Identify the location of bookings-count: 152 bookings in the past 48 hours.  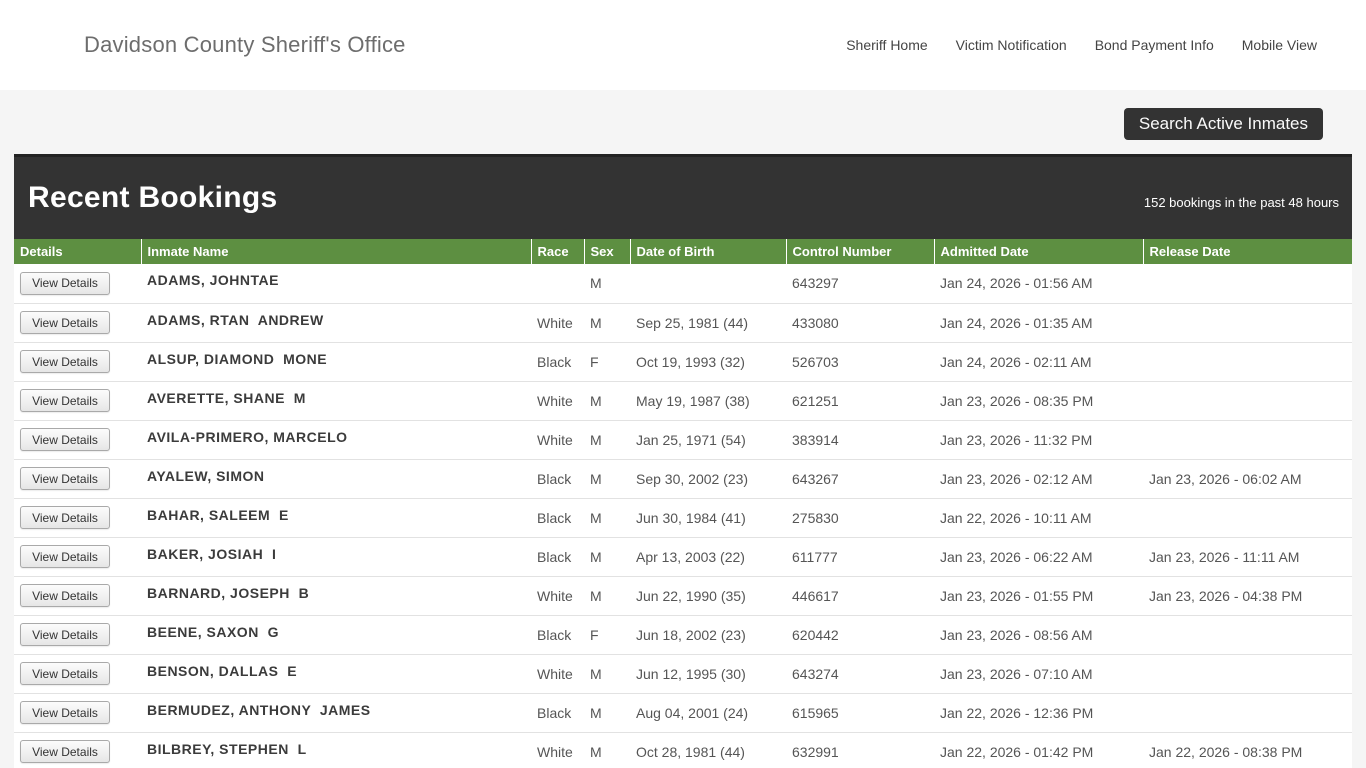
(1241, 202).